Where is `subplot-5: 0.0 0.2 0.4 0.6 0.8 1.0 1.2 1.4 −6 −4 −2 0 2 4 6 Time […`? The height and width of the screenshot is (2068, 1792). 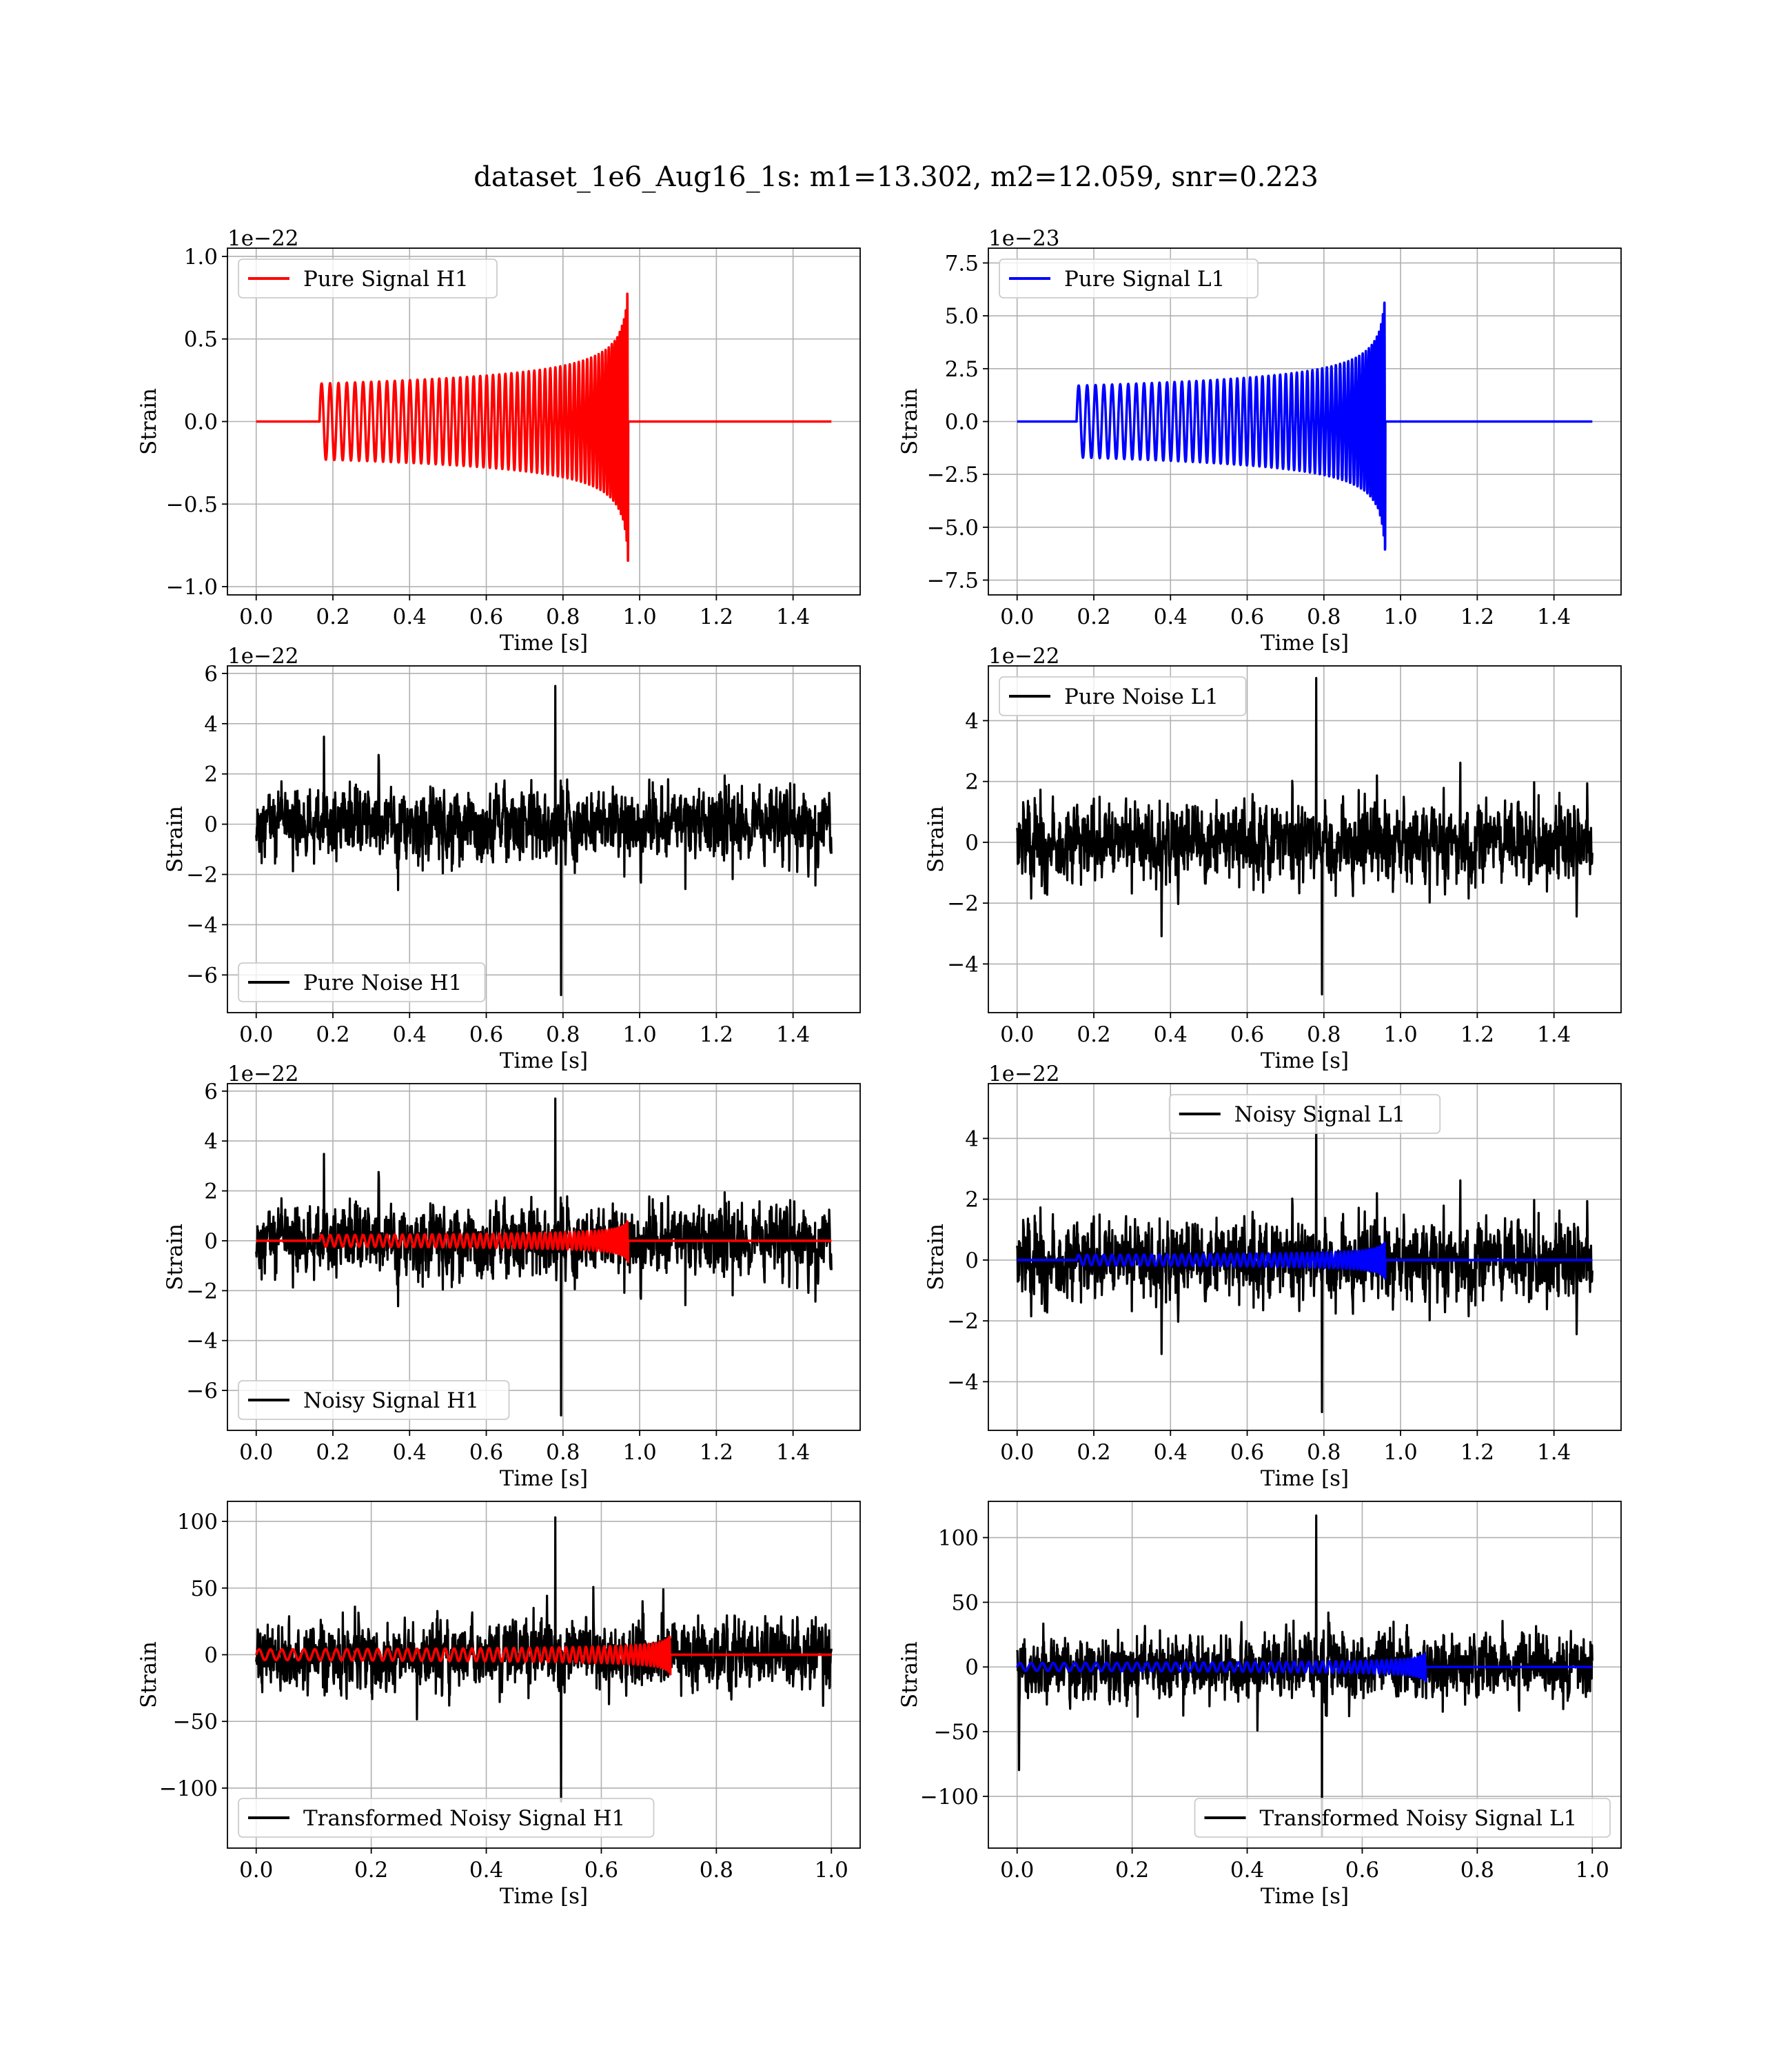
subplot-5: 0.0 0.2 0.4 0.6 0.8 1.0 1.2 1.4 −6 −4 −2 0 2 4 6 Time [… is located at coordinates (512, 1276).